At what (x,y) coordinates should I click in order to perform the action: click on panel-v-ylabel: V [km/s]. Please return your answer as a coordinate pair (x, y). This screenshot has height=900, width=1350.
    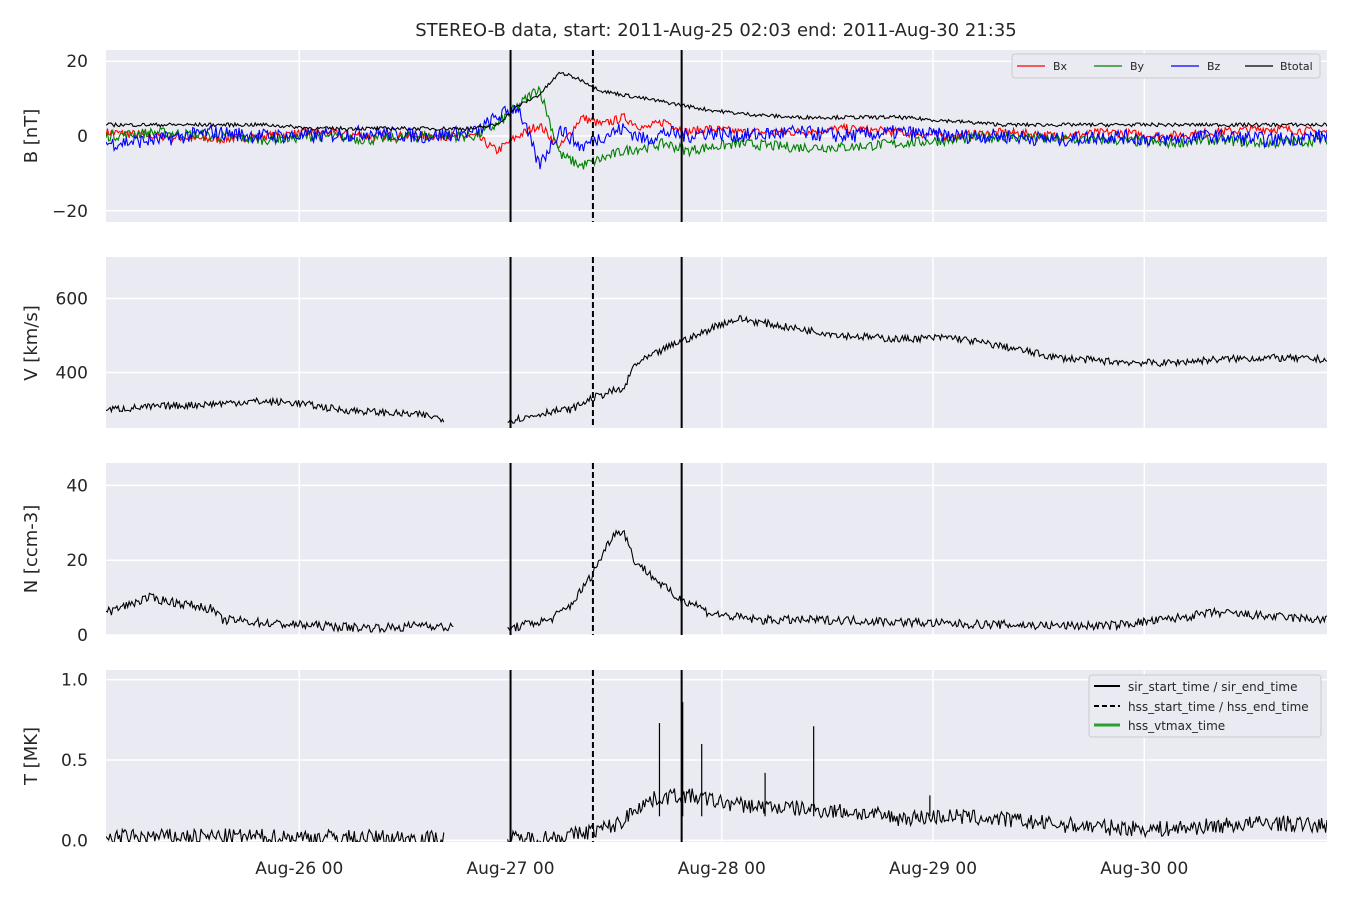
    Looking at the image, I should click on (31, 342).